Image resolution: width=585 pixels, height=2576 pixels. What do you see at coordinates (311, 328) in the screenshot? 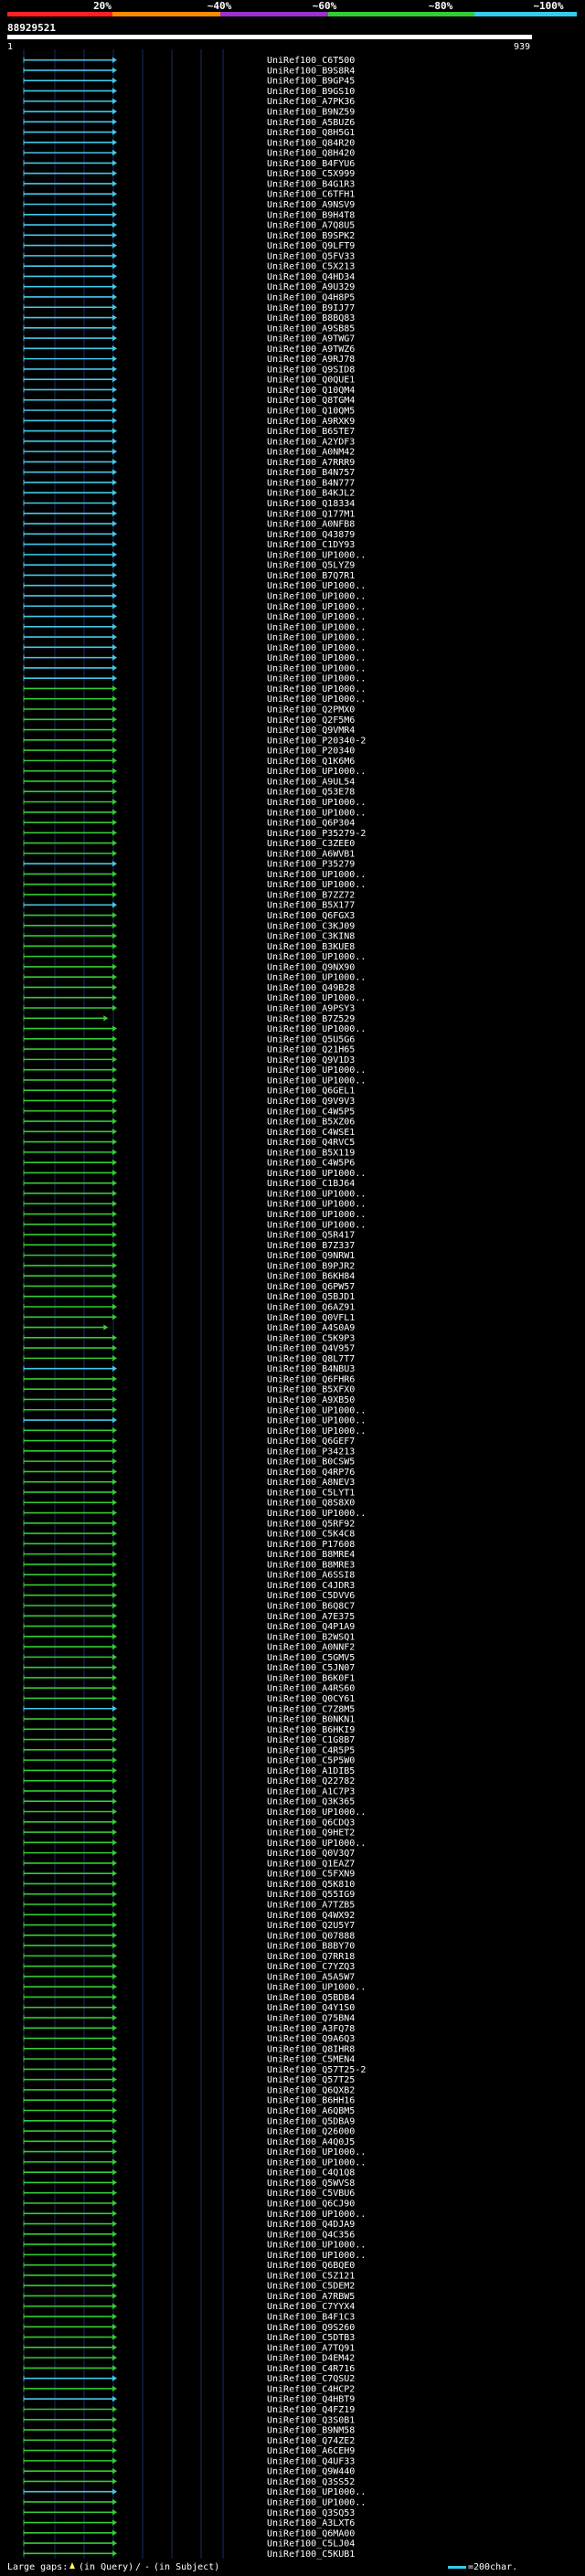
I see `hit-label: UniRef100_A9SB85` at bounding box center [311, 328].